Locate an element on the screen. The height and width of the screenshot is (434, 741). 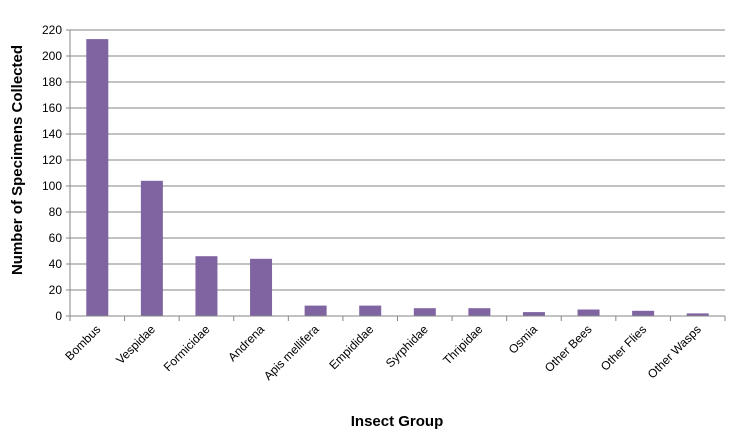
y-tick-label: 180 is located at coordinates (52, 82).